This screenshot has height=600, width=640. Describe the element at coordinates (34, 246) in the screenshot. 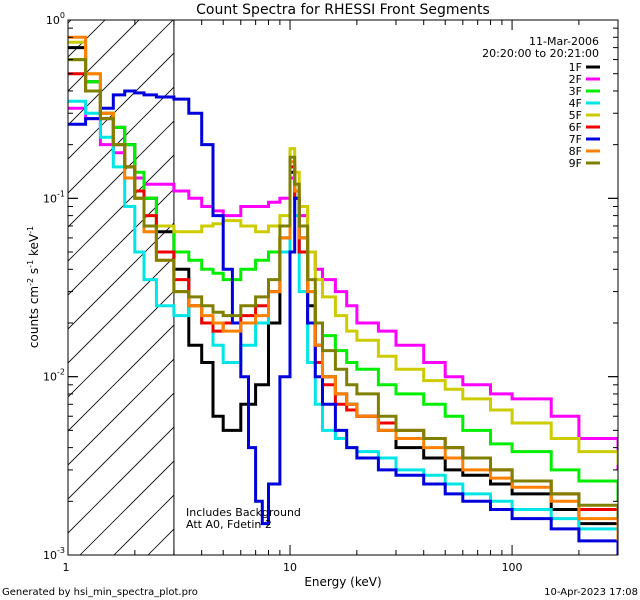

I see `y-label-mid2: keV` at that location.